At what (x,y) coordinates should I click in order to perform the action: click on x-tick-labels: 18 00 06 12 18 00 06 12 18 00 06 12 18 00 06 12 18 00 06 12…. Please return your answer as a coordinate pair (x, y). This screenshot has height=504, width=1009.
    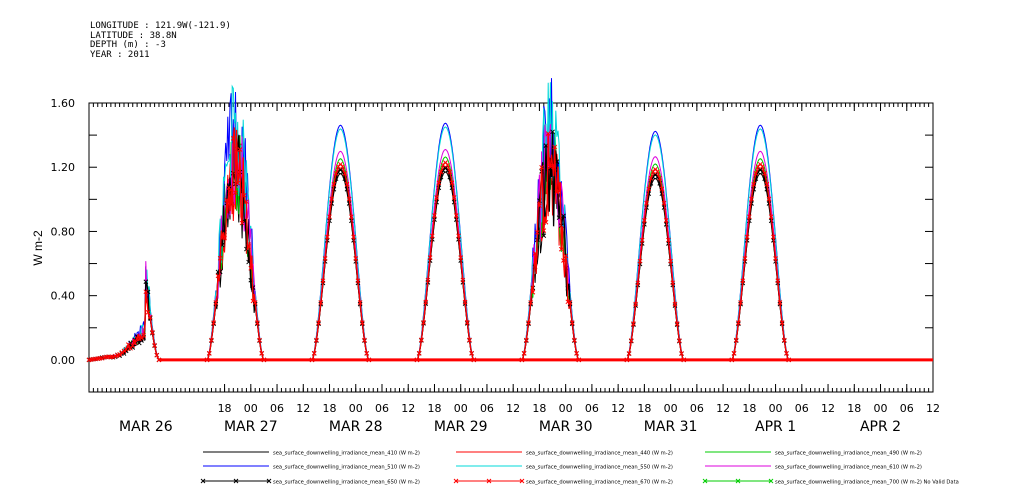
    Looking at the image, I should click on (579, 408).